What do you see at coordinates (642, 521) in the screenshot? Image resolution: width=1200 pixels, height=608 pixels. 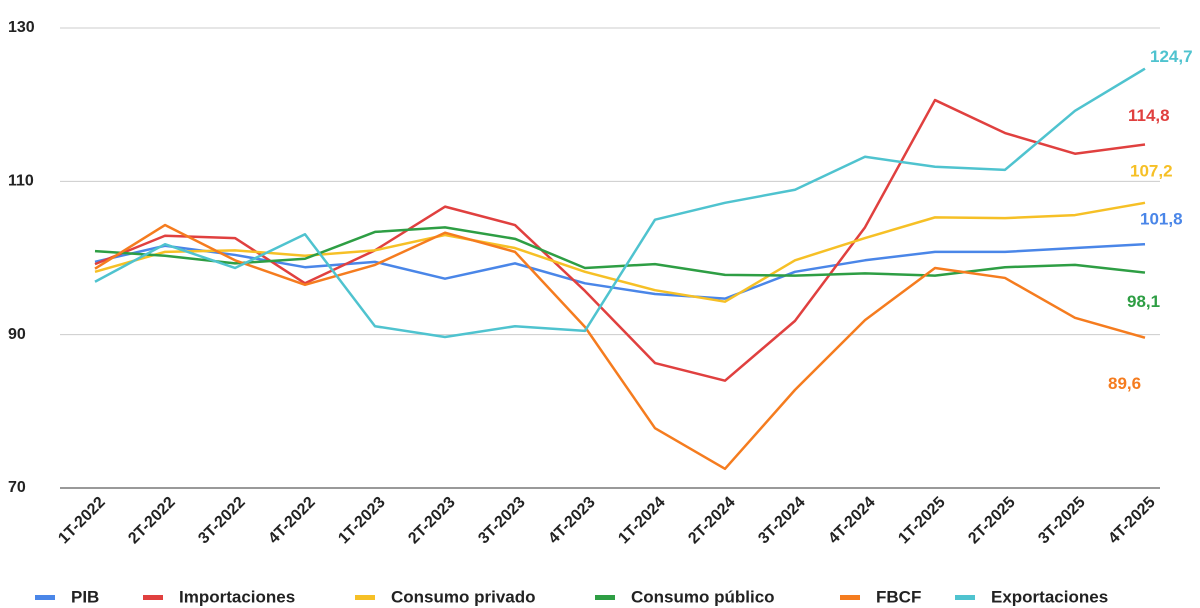 I see `x-tick-label: 1T-2024` at bounding box center [642, 521].